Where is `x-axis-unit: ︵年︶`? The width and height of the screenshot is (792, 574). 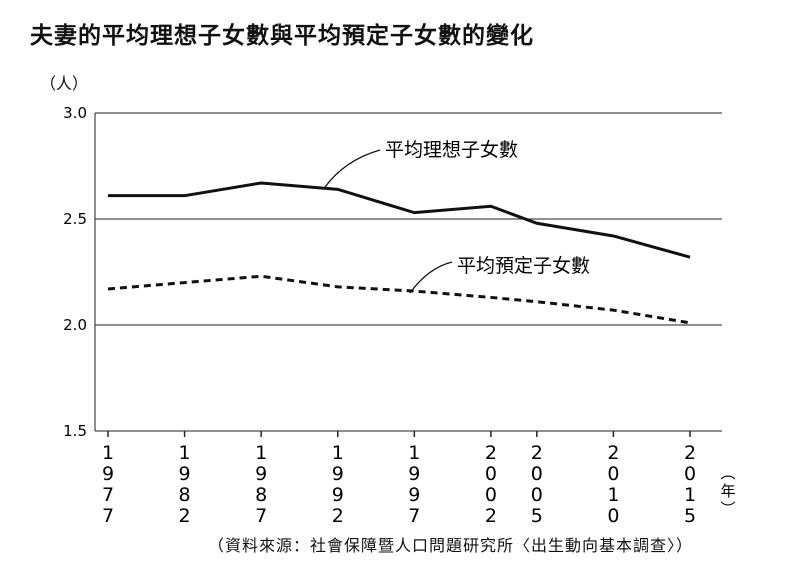 x-axis-unit: ︵年︶ is located at coordinates (727, 491).